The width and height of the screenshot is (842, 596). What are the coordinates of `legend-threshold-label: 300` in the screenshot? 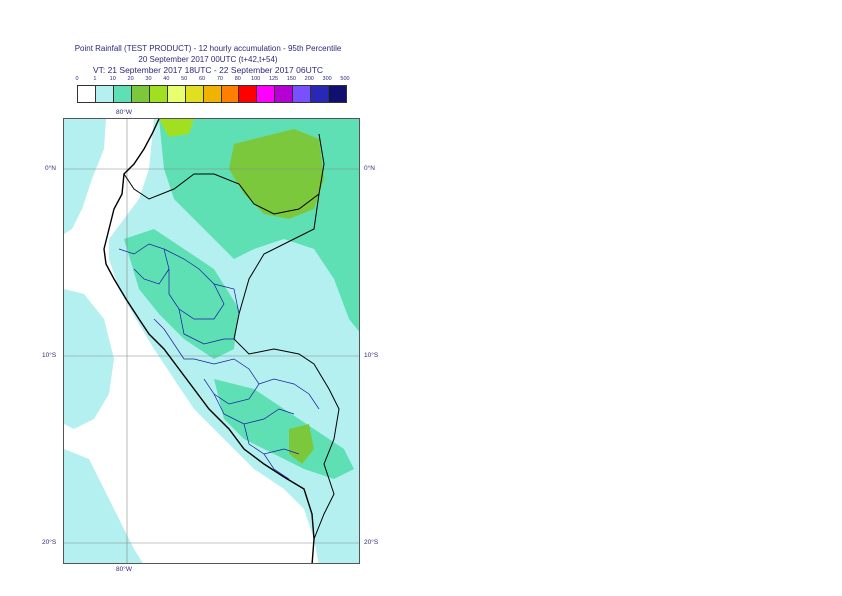 It's located at (327, 79).